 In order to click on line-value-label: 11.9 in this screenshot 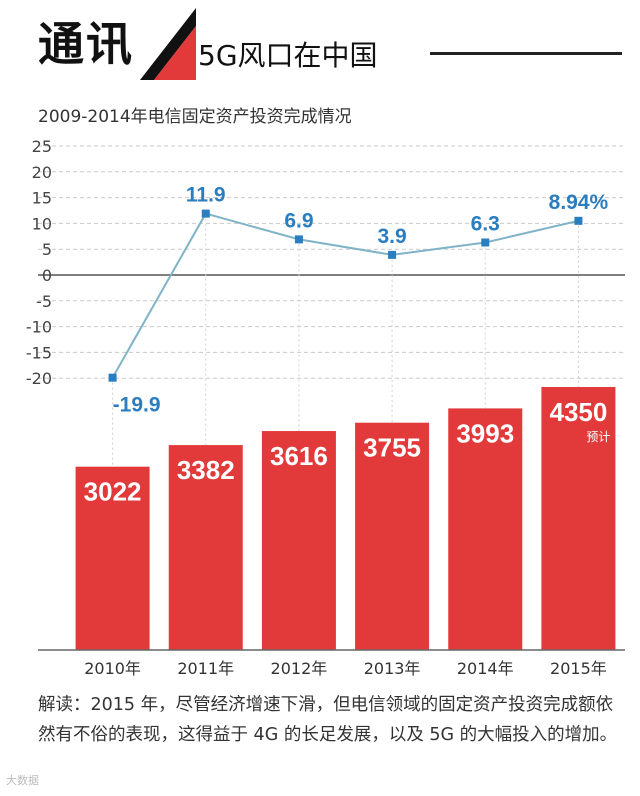, I will do `click(206, 195)`.